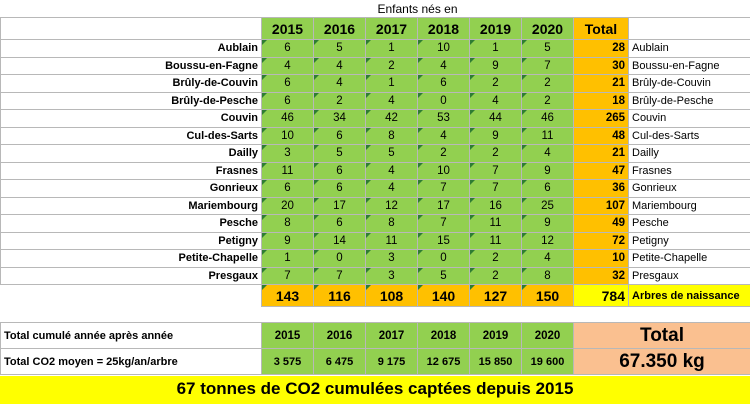 Image resolution: width=750 pixels, height=404 pixels. Describe the element at coordinates (495, 28) in the screenshot. I see `year-header: 2019` at that location.